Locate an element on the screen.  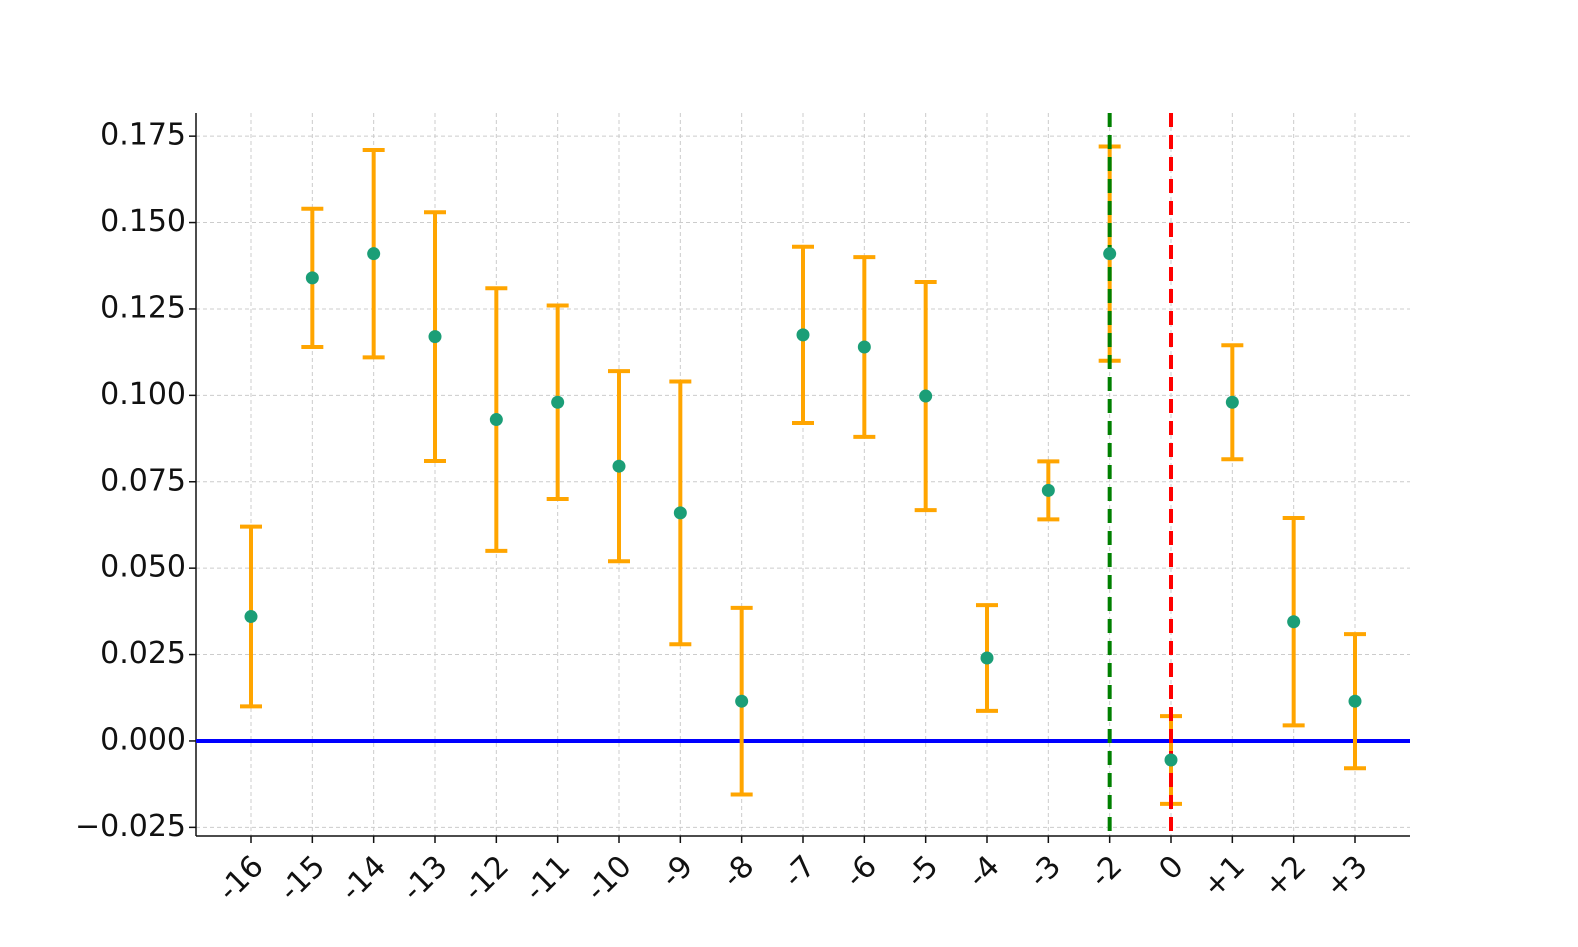
x-tick-label: -13 is located at coordinates (424, 878).